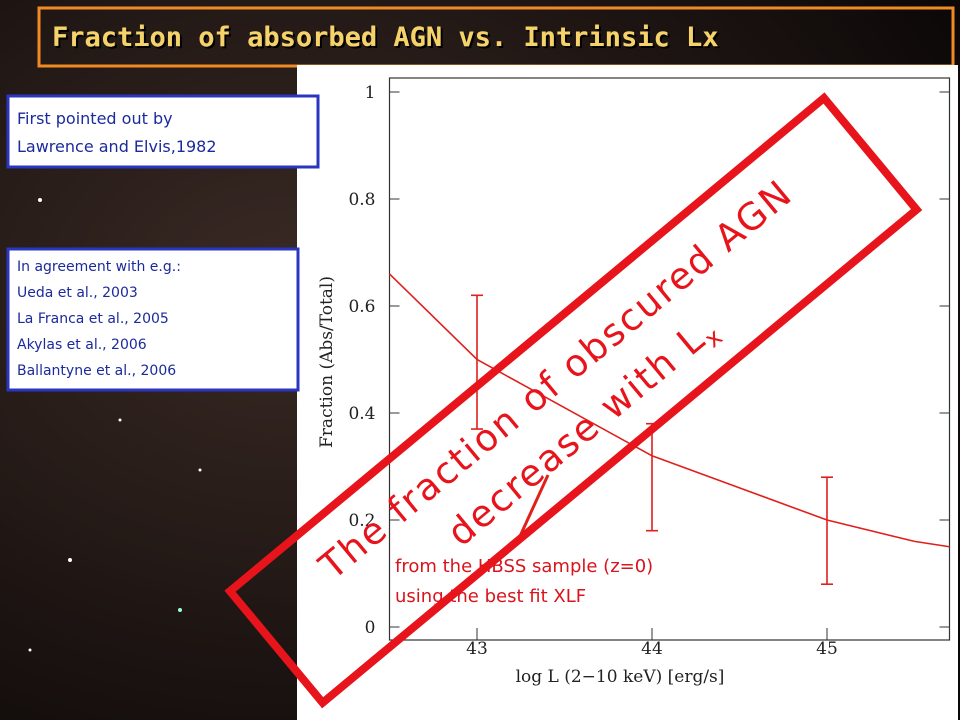 This screenshot has height=720, width=960. I want to click on y-tick-label: 0.4, so click(361, 414).